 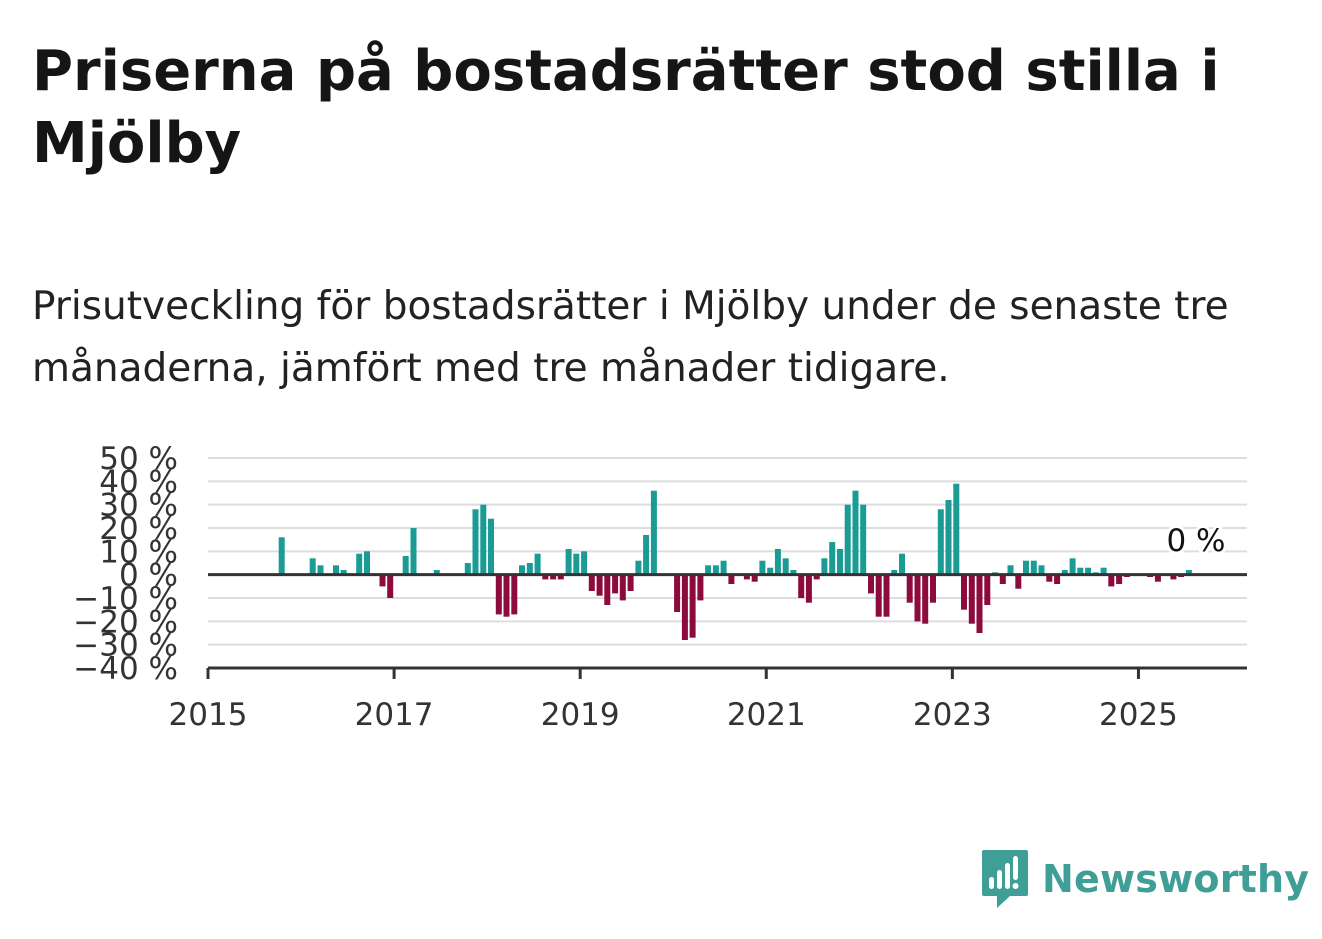 I want to click on x-tick-label: 2023, so click(x=952, y=715).